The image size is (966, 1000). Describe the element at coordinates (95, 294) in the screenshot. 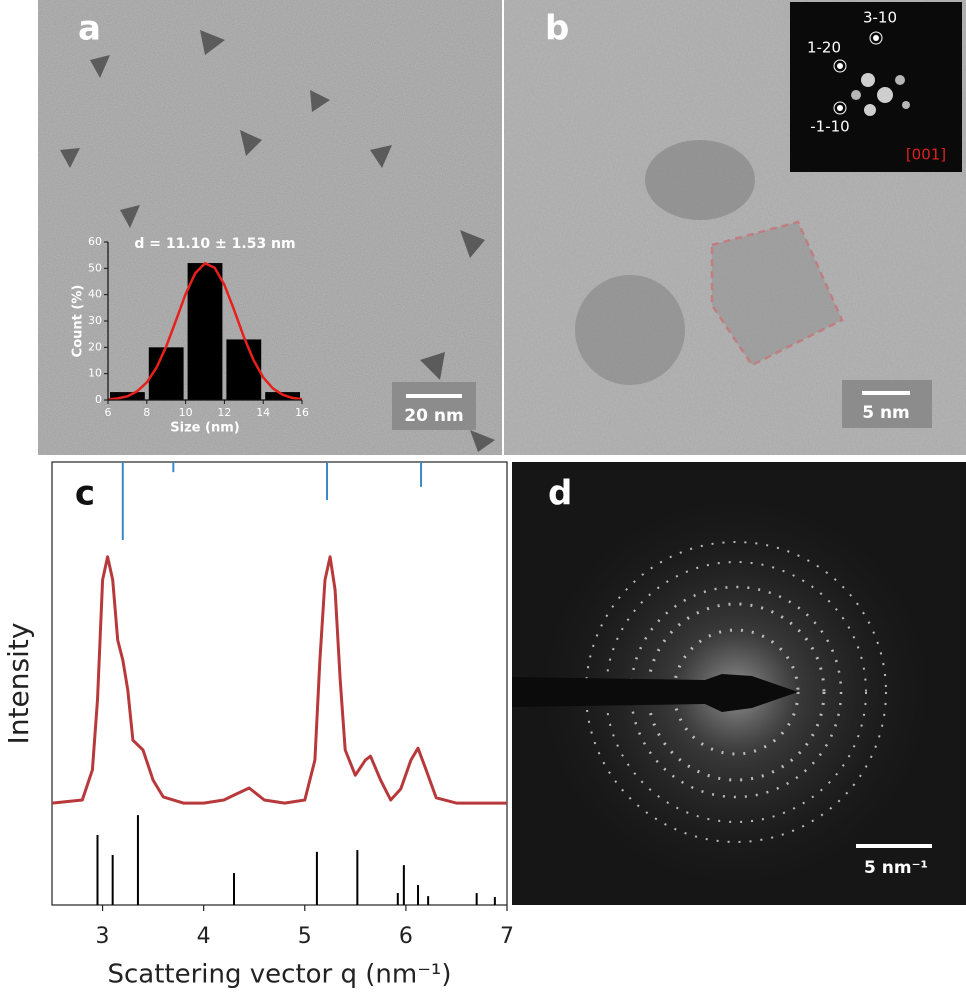

I see `y-tick-label: 40` at that location.